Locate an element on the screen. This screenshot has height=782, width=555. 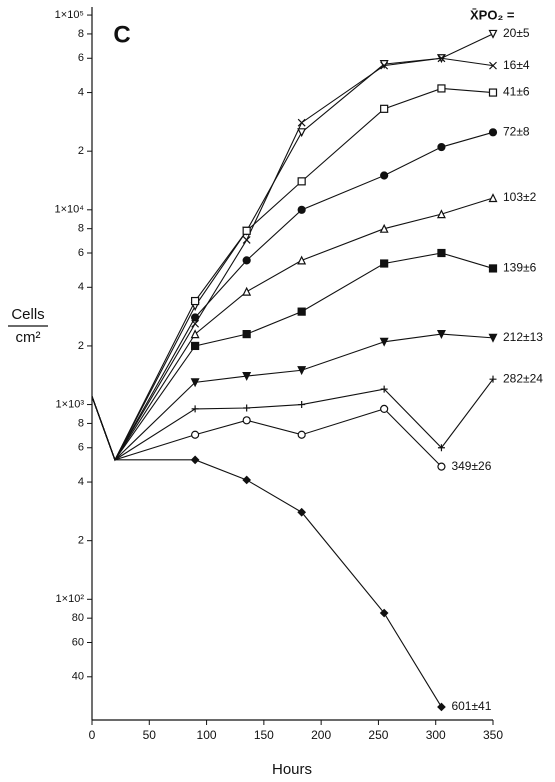
x-tick-label: 150 is located at coordinates (264, 735).